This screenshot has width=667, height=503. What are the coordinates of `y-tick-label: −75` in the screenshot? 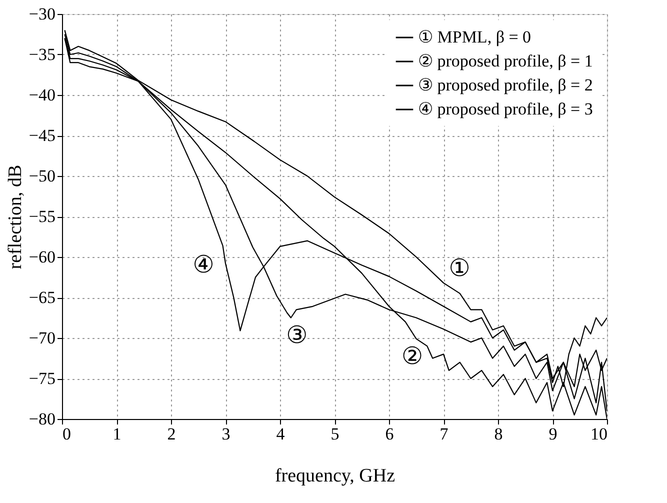 It's located at (42, 378).